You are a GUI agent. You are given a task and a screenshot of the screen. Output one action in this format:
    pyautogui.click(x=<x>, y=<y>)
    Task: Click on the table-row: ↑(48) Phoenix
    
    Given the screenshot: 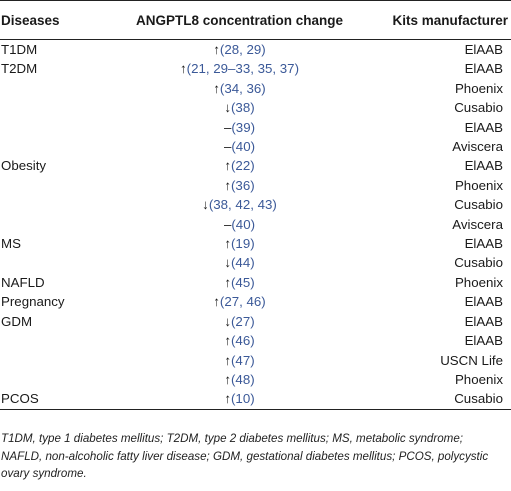 What is the action you would take?
    pyautogui.click(x=255, y=379)
    